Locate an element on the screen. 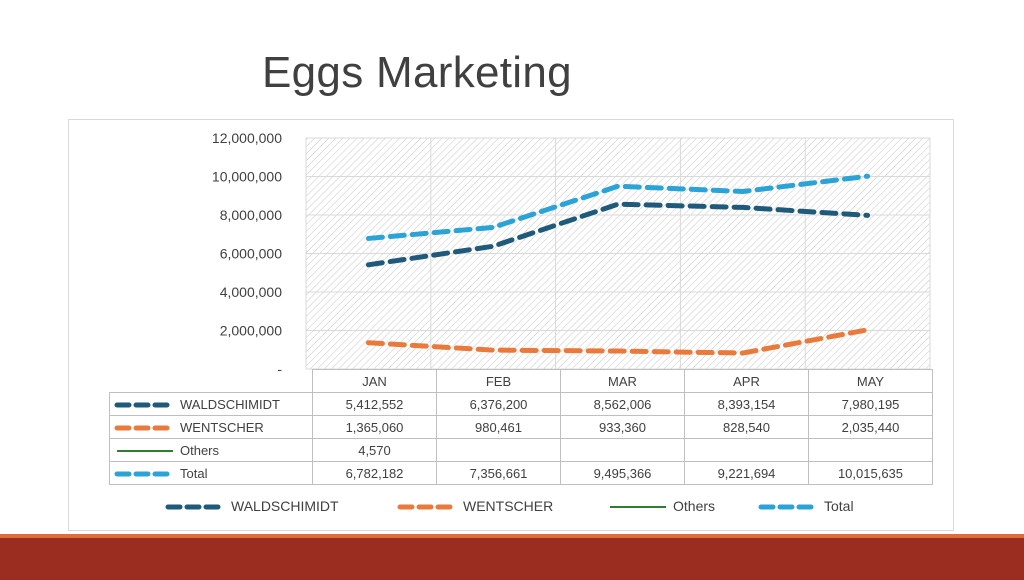 The image size is (1024, 580). data-label: 8,393,154 is located at coordinates (746, 404).